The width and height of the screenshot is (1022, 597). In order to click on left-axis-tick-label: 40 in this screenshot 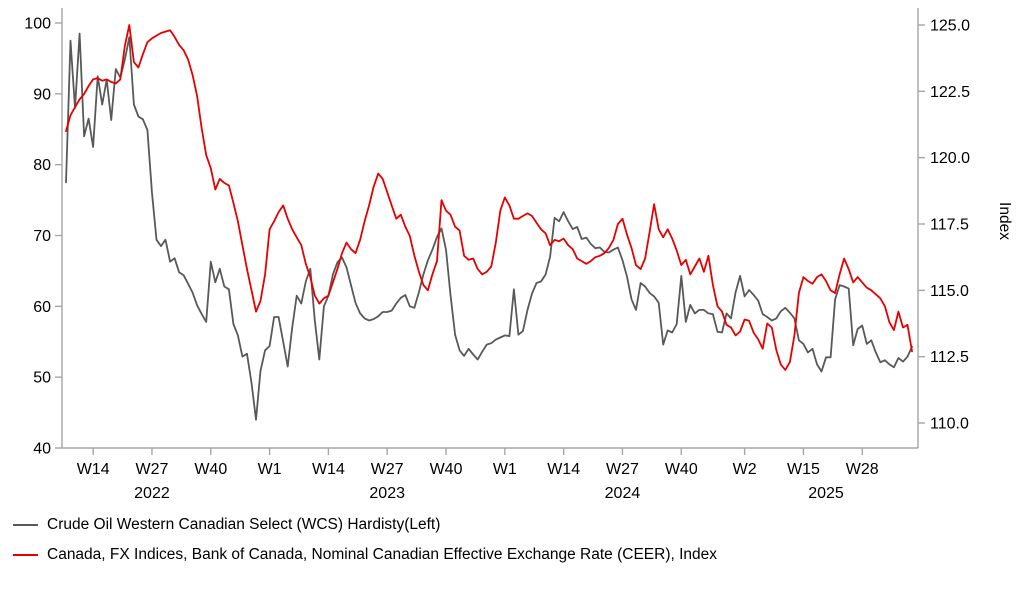, I will do `click(42, 449)`.